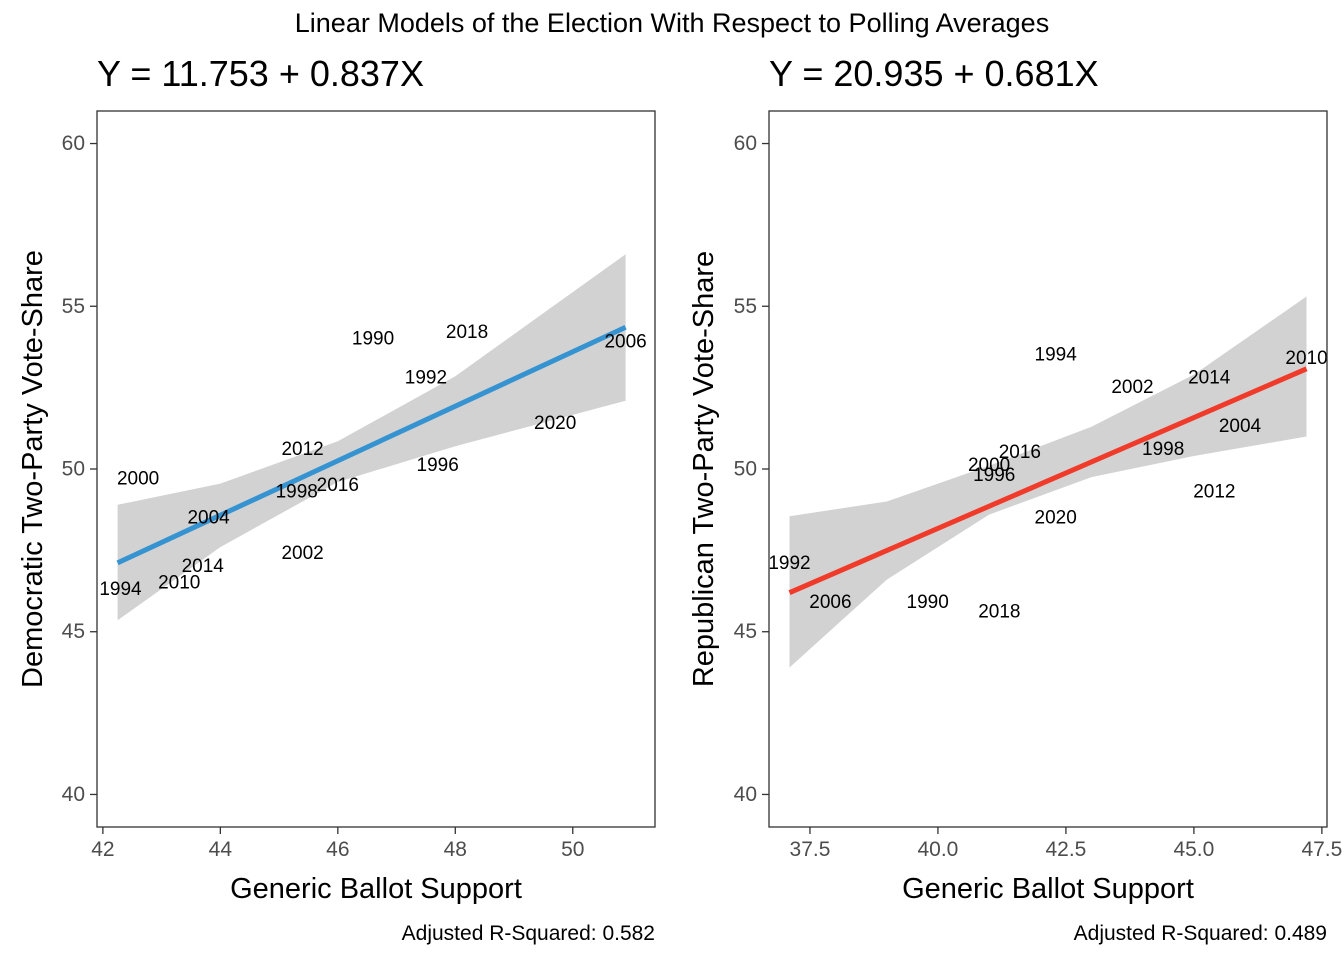 This screenshot has width=1344, height=960. What do you see at coordinates (810, 849) in the screenshot?
I see `x-tick-label: 37.5` at bounding box center [810, 849].